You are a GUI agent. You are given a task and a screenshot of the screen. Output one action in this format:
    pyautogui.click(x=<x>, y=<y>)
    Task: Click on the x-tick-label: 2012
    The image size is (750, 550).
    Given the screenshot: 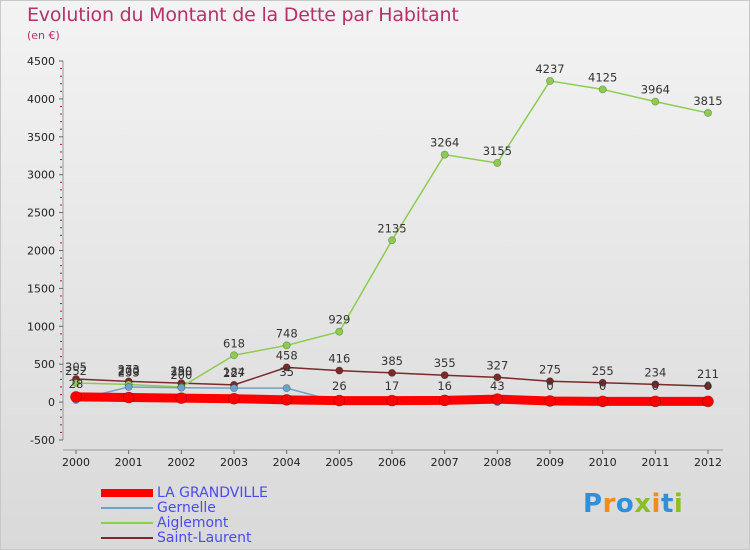 What is the action you would take?
    pyautogui.click(x=708, y=462)
    